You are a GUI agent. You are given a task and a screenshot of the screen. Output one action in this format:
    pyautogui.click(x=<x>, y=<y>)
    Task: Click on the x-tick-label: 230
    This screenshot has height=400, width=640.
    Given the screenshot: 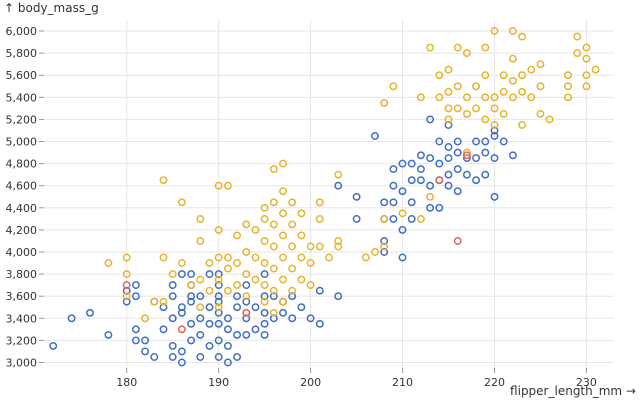 What is the action you would take?
    pyautogui.click(x=586, y=382)
    